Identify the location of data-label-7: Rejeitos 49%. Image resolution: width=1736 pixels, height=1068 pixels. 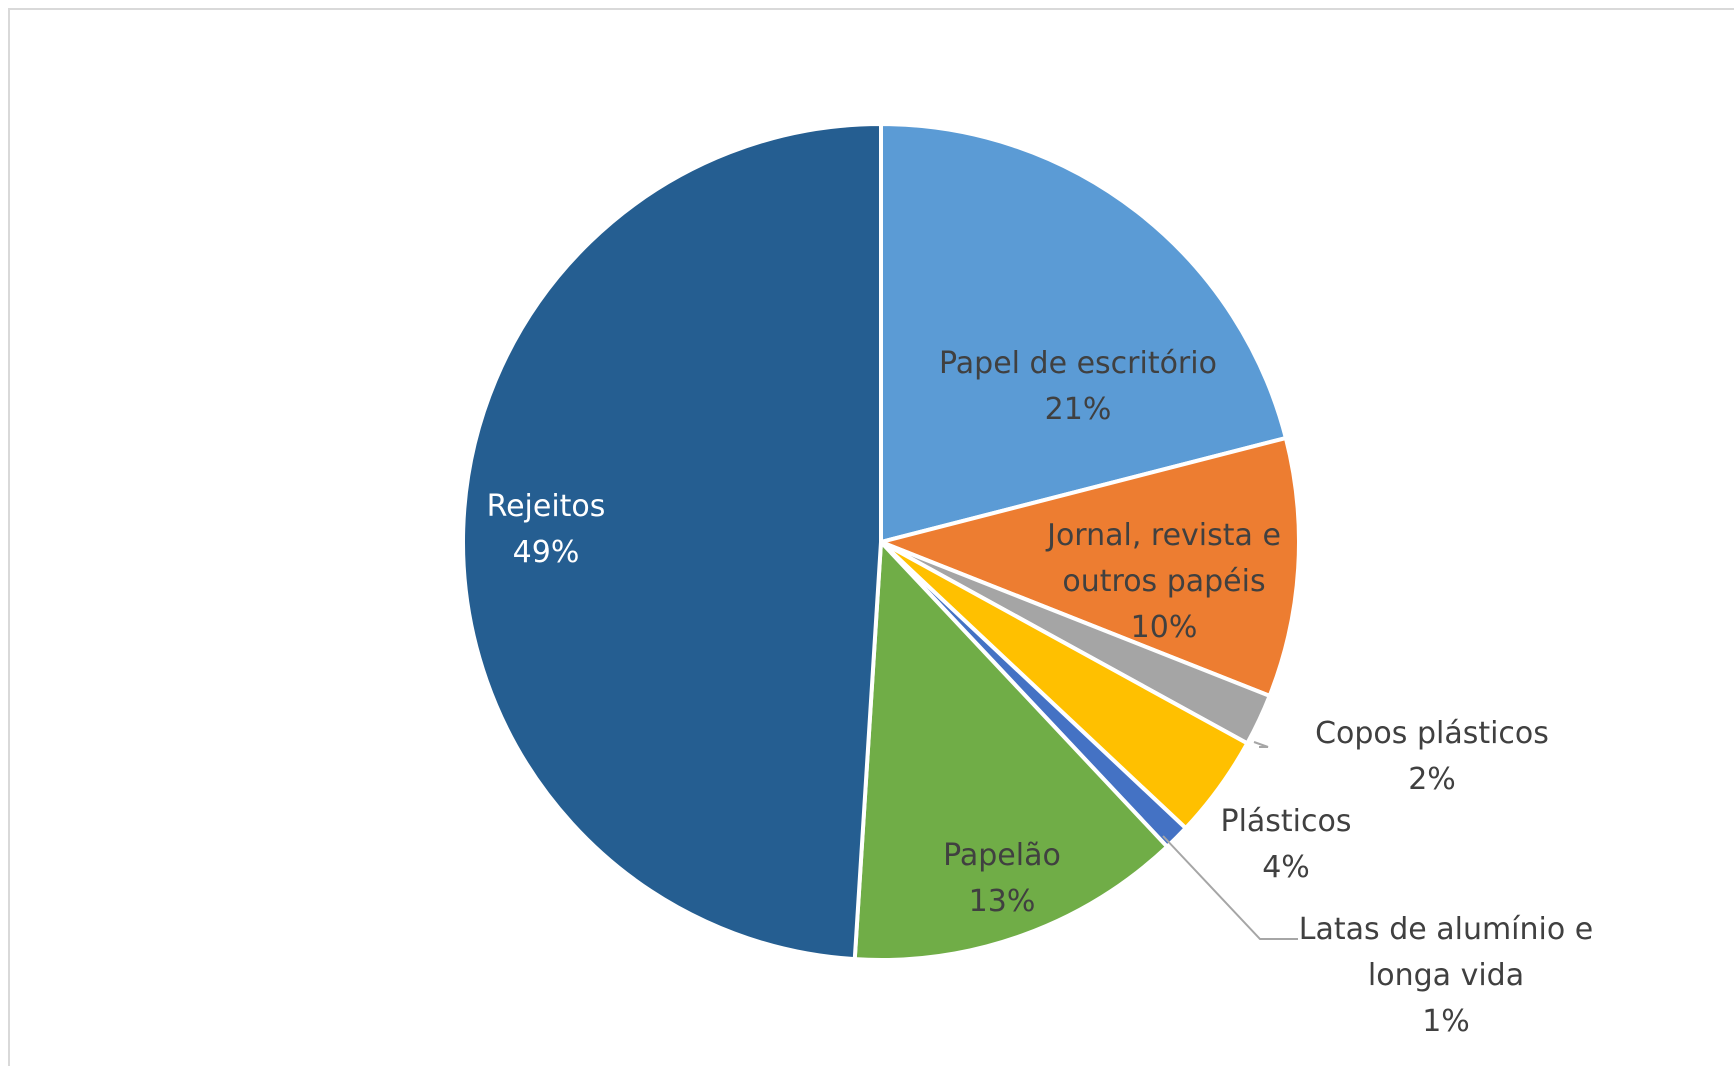
(546, 529).